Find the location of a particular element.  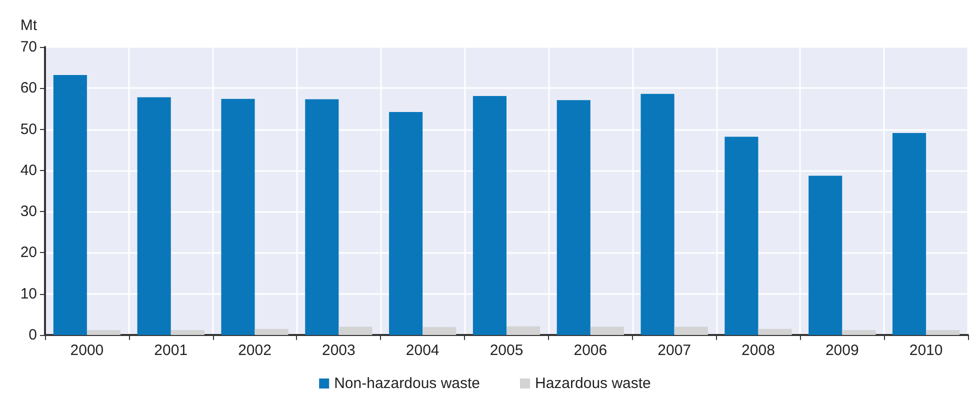

x-tick-label: 2009 is located at coordinates (842, 350).